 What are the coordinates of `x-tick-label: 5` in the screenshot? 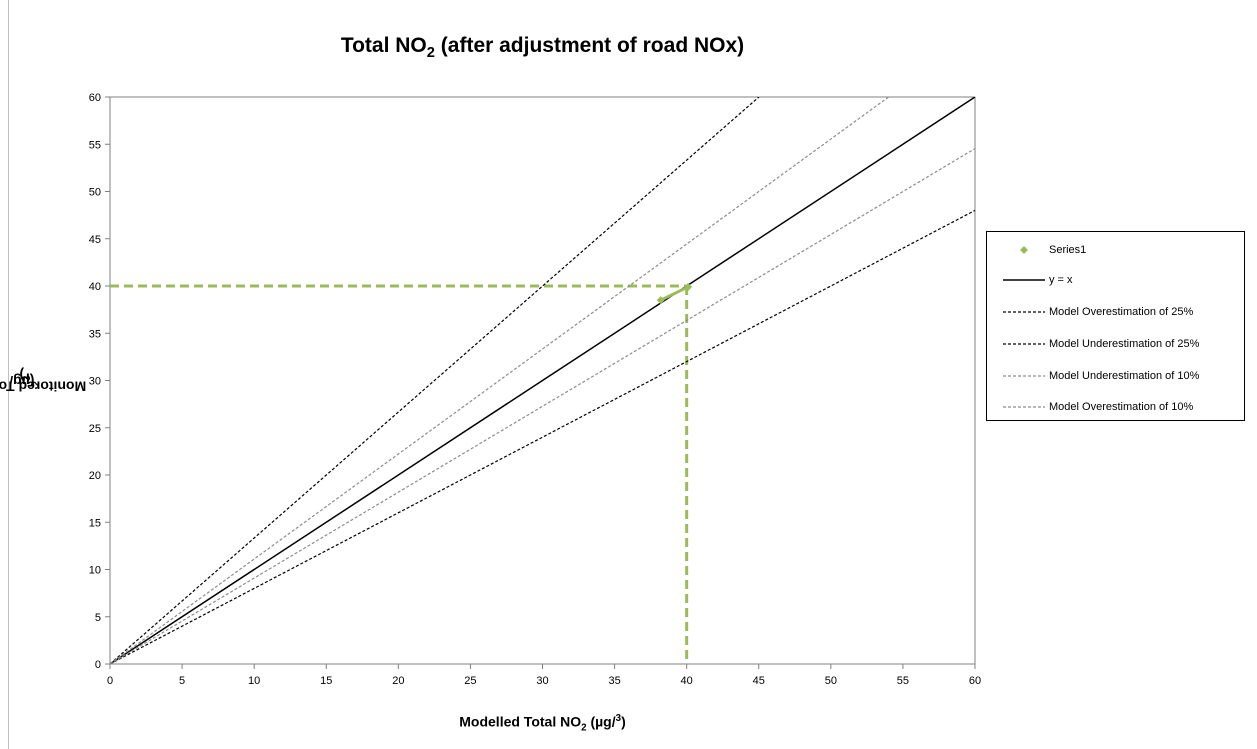 It's located at (182, 681).